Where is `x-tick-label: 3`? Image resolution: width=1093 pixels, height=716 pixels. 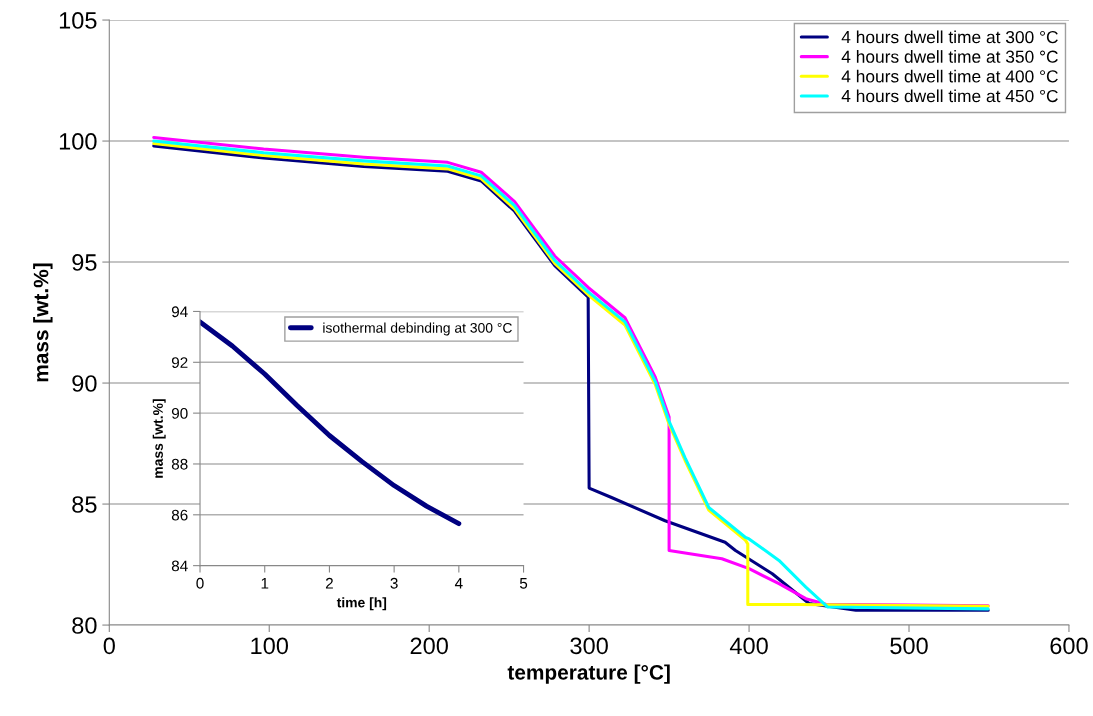
x-tick-label: 3 is located at coordinates (394, 583).